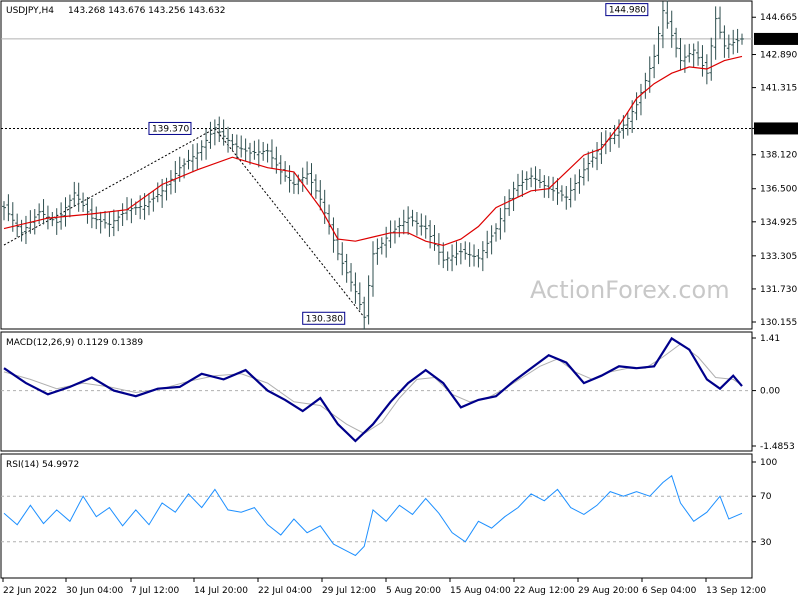 This screenshot has height=604, width=800. I want to click on rsi-layer, so click(376, 515).